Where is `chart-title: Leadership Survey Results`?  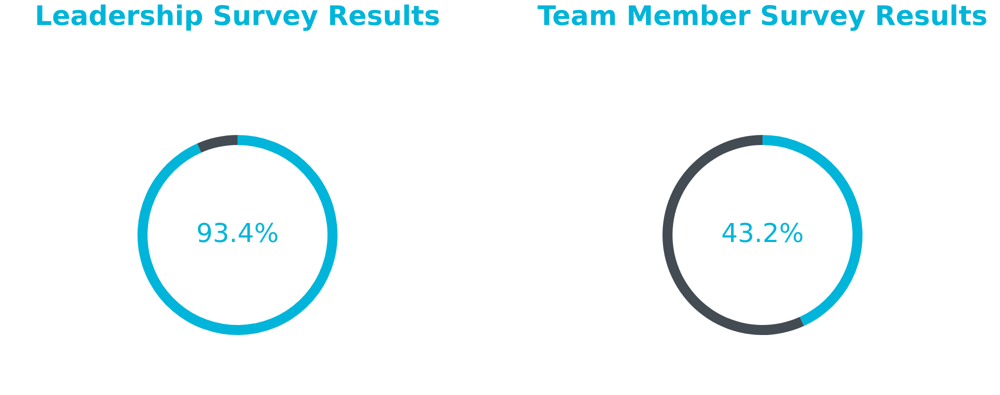 chart-title: Leadership Survey Results is located at coordinates (238, 17).